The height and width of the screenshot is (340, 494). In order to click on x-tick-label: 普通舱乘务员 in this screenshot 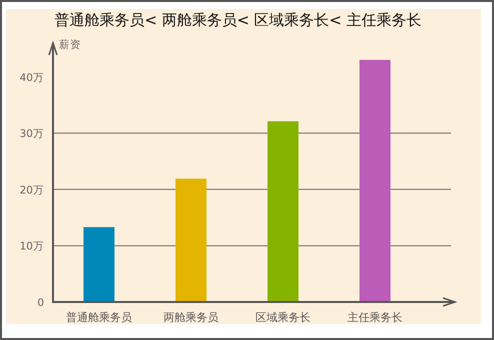, I will do `click(99, 317)`.